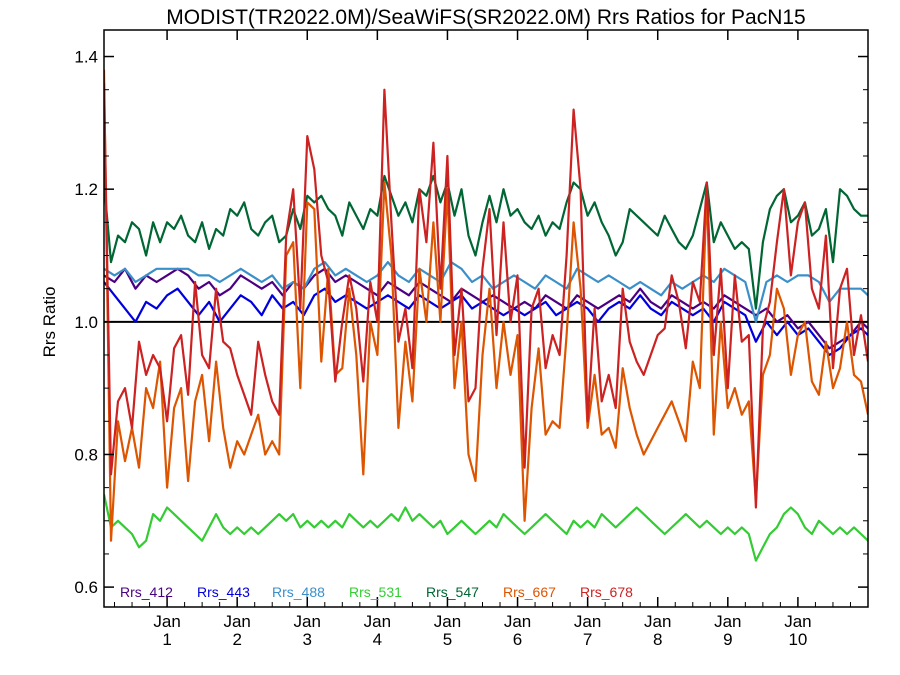 This screenshot has height=675, width=900. I want to click on x-tick-label-year: 3, so click(307, 639).